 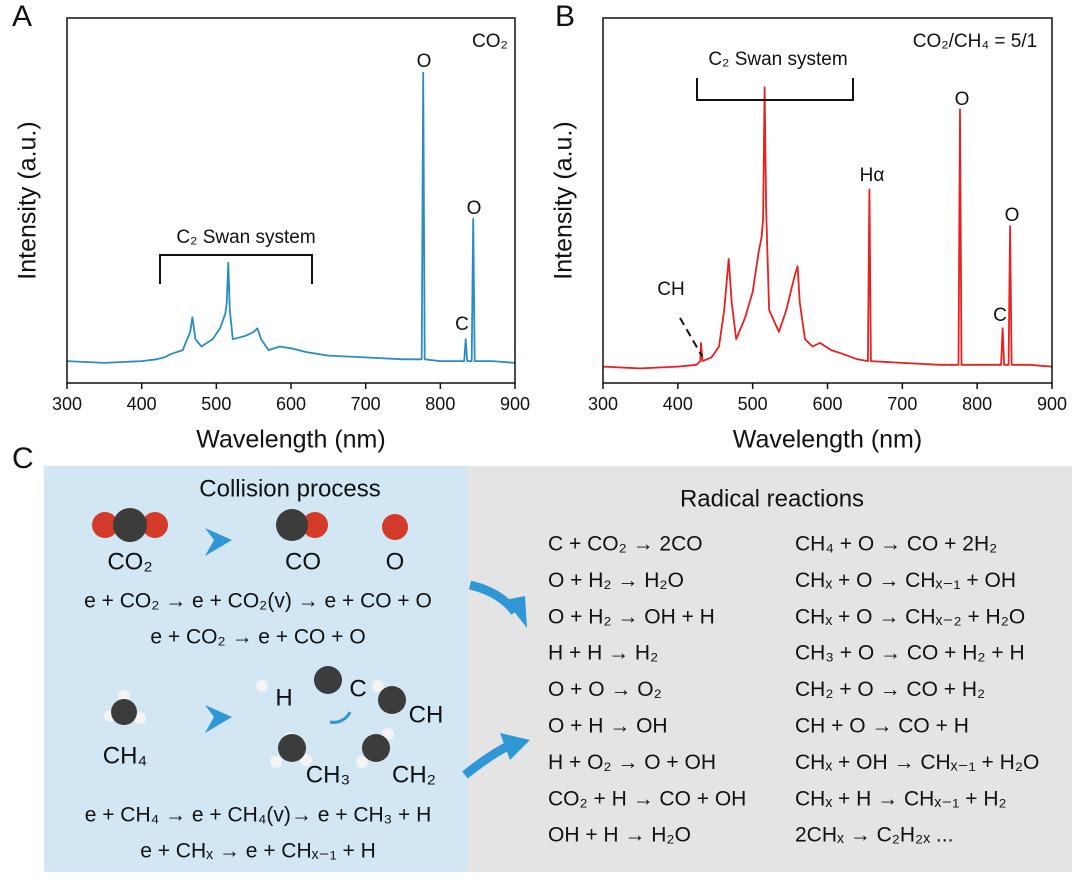 I want to click on molecule-label: CH₄, so click(x=125, y=755).